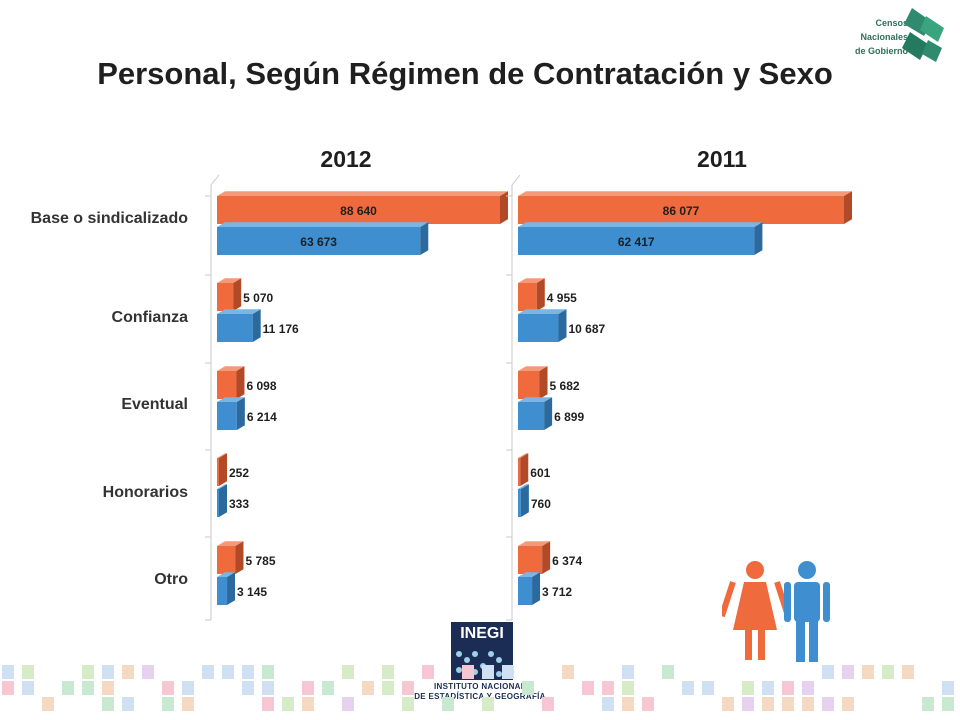 The width and height of the screenshot is (960, 720). Describe the element at coordinates (480, 686) in the screenshot. I see `inegi-line-1: INSTITUTO NACIONAL` at that location.